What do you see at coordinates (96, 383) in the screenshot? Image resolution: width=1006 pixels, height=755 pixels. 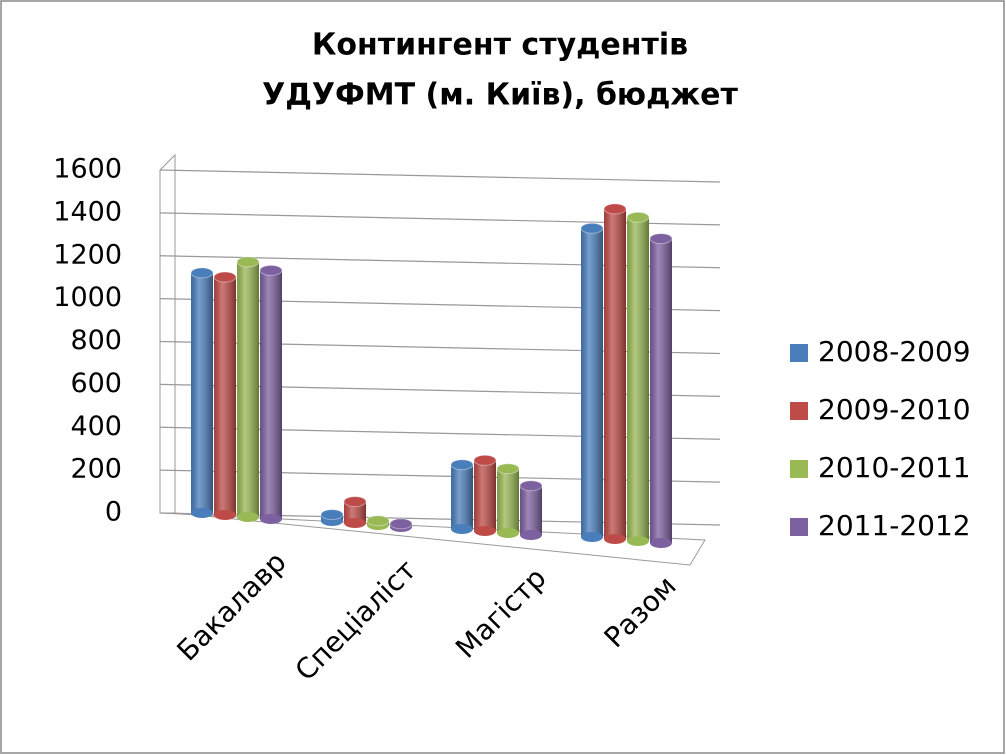 I see `y-tick-label: 600` at bounding box center [96, 383].